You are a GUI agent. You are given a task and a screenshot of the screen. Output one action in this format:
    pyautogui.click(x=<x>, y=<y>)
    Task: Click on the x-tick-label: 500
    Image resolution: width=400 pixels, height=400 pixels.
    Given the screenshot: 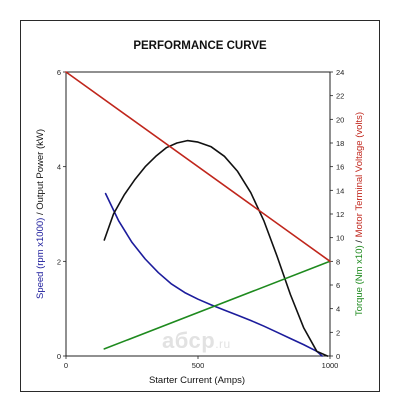 What is the action you would take?
    pyautogui.click(x=198, y=365)
    